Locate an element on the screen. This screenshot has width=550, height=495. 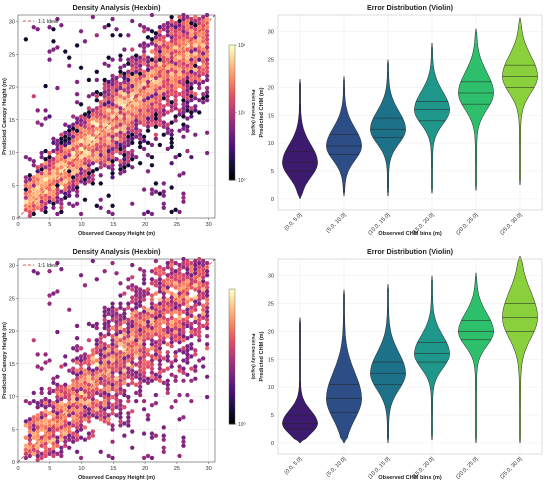
x-tick-label: 10 is located at coordinates (81, 225).